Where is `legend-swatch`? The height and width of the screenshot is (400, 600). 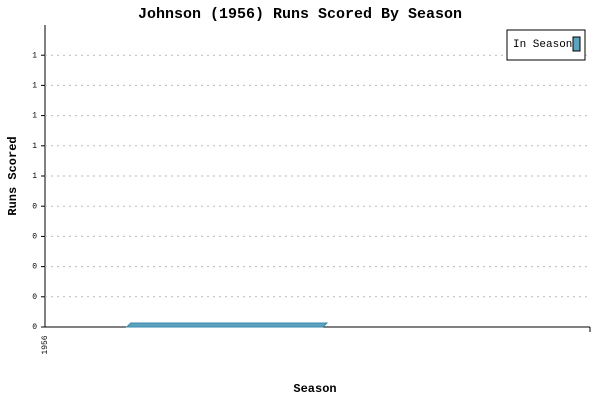
legend-swatch is located at coordinates (576, 44).